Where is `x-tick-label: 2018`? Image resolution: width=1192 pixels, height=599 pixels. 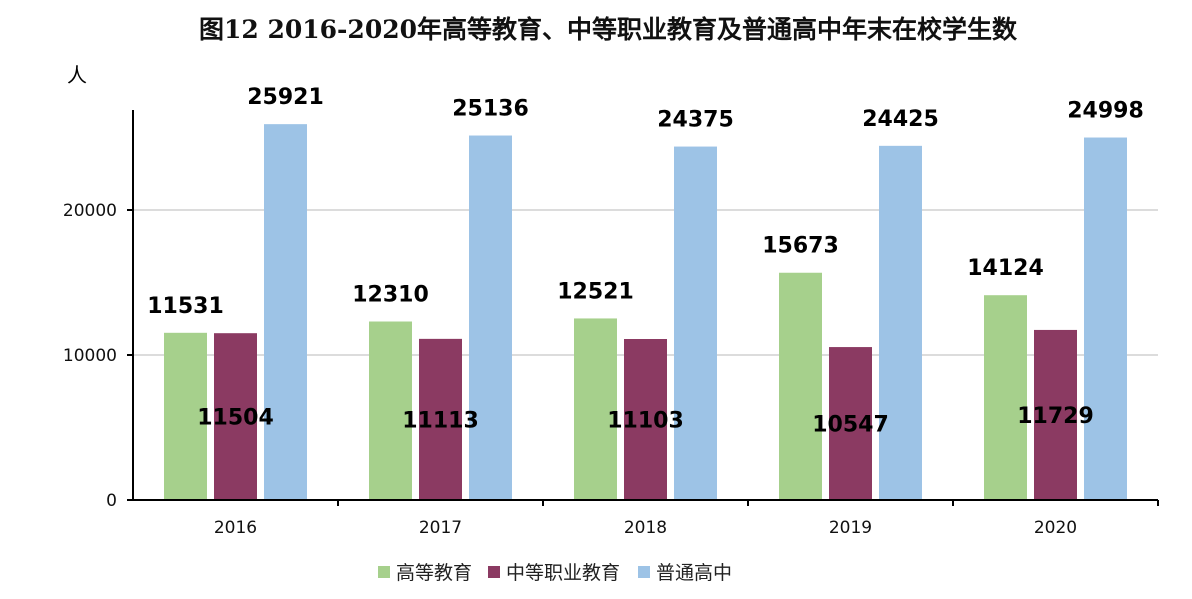 x-tick-label: 2018 is located at coordinates (645, 528).